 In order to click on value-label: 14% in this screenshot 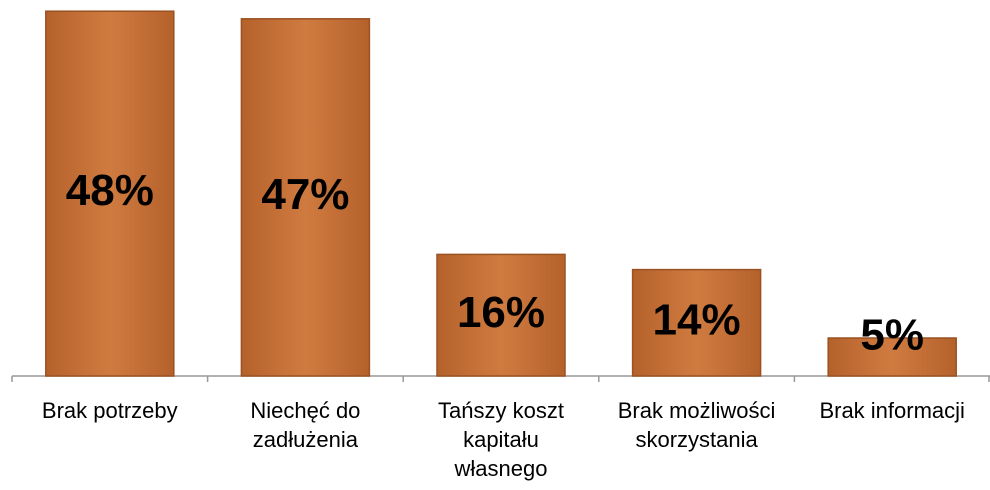, I will do `click(697, 319)`.